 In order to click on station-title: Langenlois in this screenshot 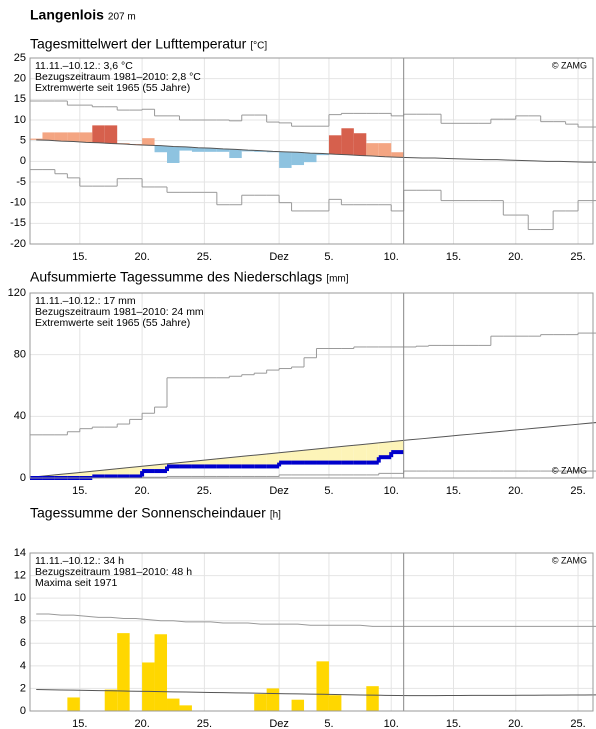, I will do `click(67, 15)`.